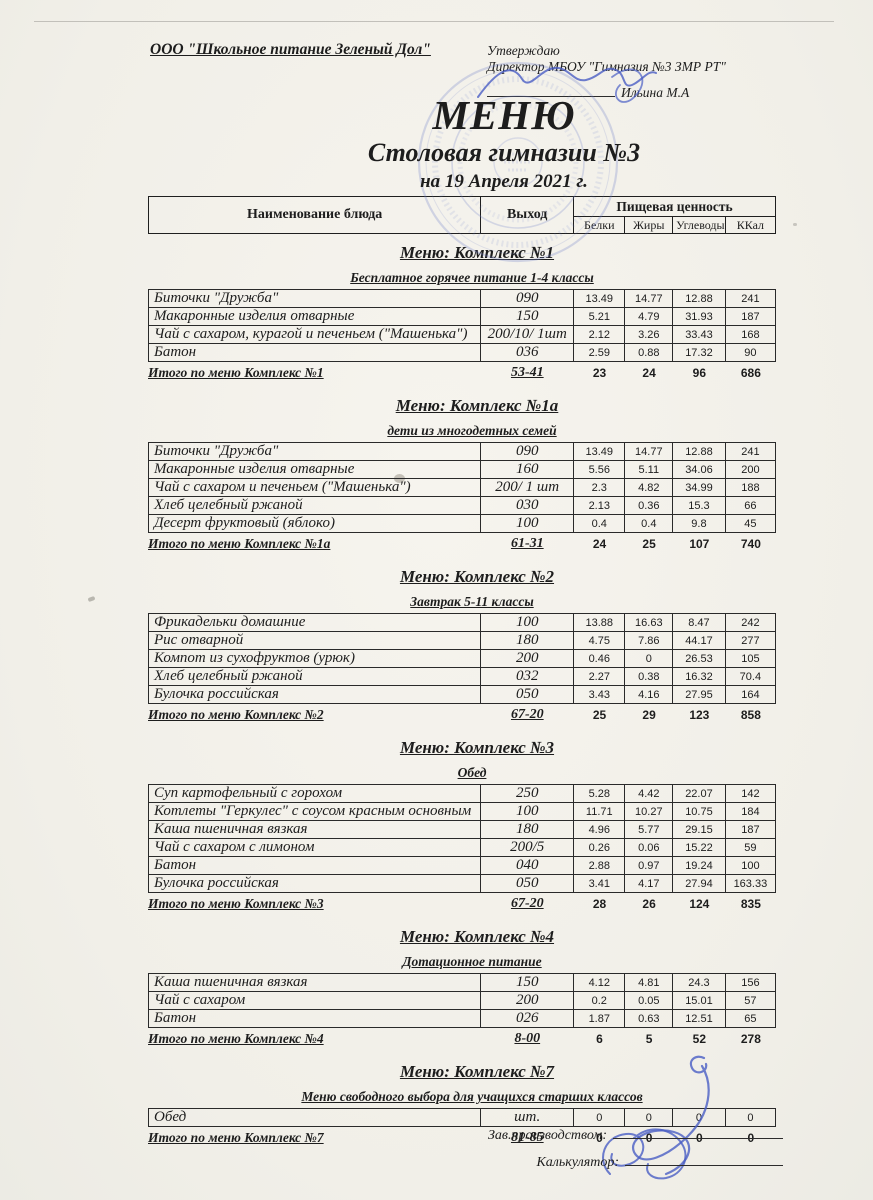 This screenshot has height=1200, width=873. I want to click on dish-out: 030, so click(527, 505).